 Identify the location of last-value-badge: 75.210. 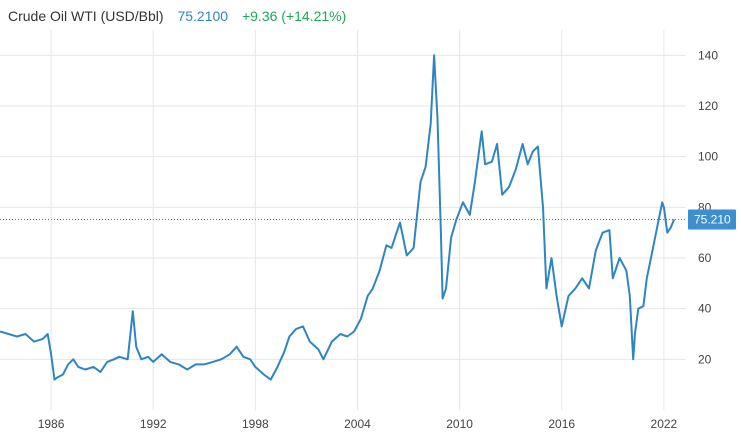
(712, 219).